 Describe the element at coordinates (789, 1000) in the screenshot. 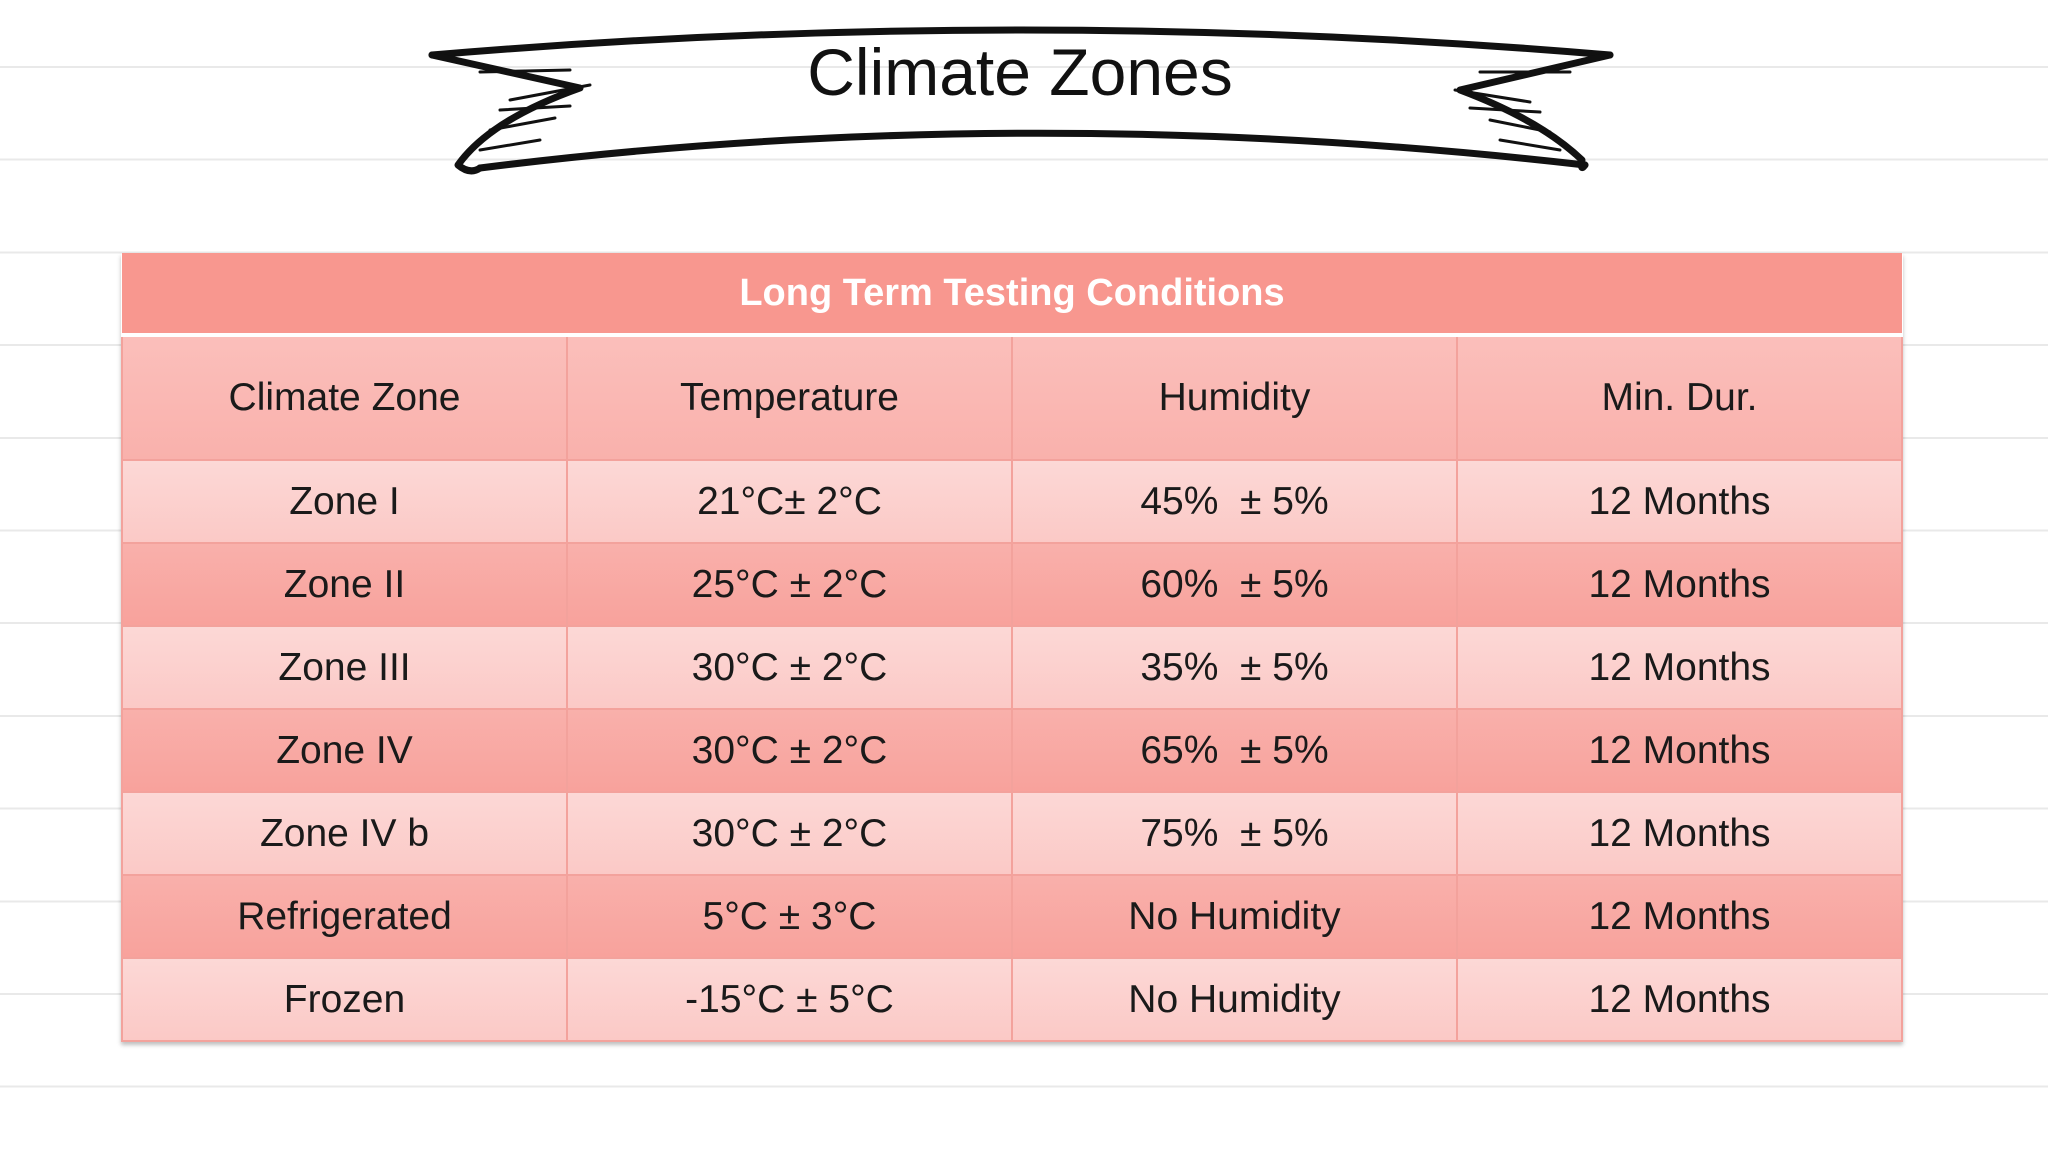

I see `table-cell: -15°C ± 5°C` at that location.